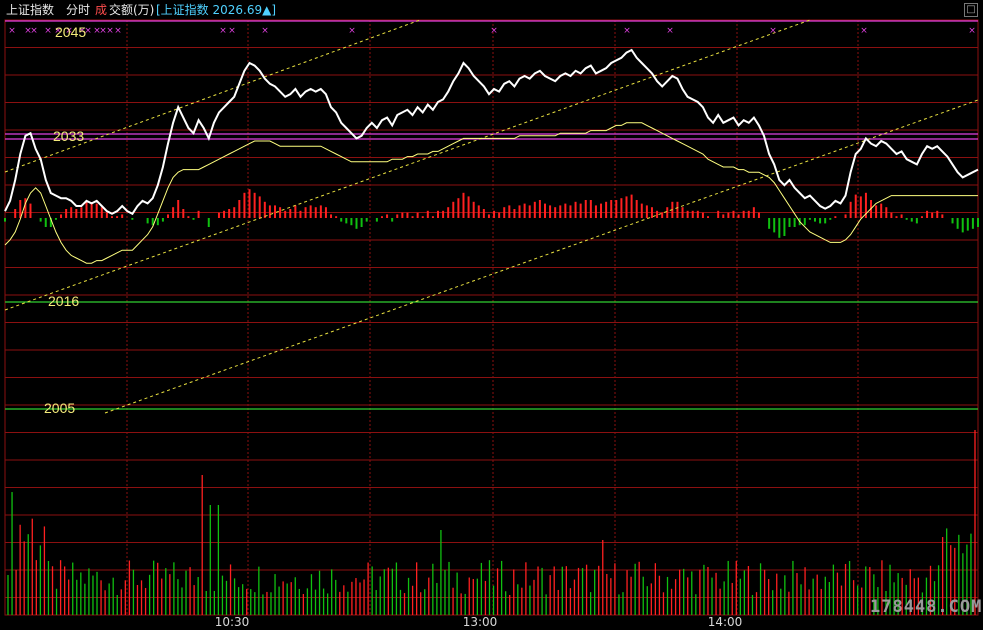  Describe the element at coordinates (491, 10) in the screenshot. I see `chart-header: 上证指数 分时 成 交额(万) [上证指数 2026.69▲] □` at that location.